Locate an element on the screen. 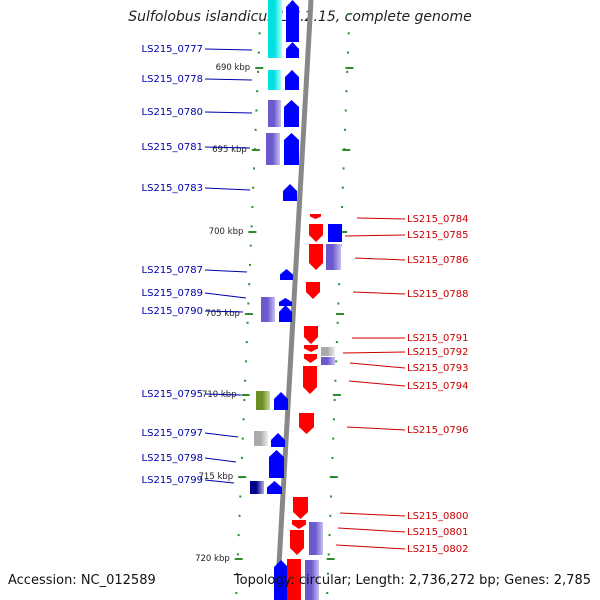  accession-label: Accession: NC_012589 is located at coordinates (82, 580).